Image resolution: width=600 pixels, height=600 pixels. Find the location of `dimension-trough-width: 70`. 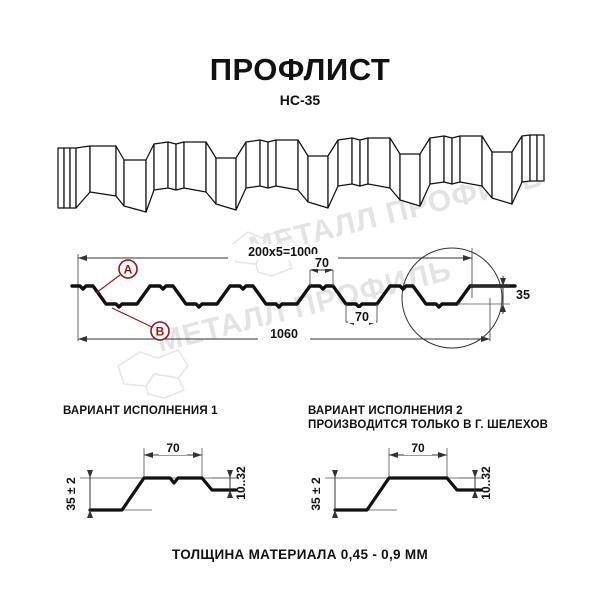

dimension-trough-width: 70 is located at coordinates (361, 314).